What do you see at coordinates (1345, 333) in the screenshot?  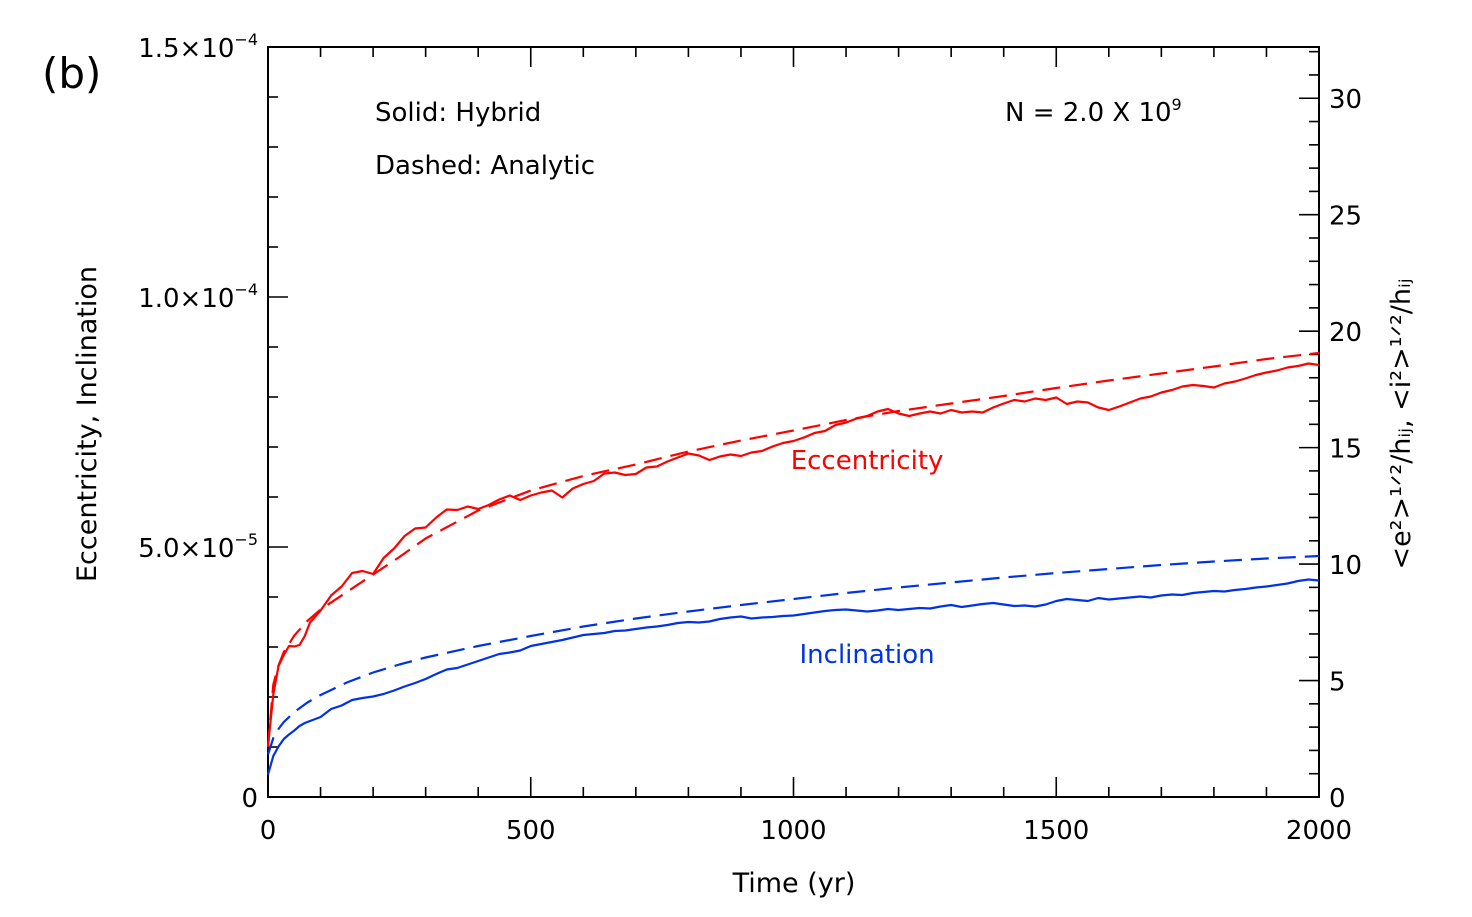 I see `y-right-tick-label: 20` at bounding box center [1345, 333].